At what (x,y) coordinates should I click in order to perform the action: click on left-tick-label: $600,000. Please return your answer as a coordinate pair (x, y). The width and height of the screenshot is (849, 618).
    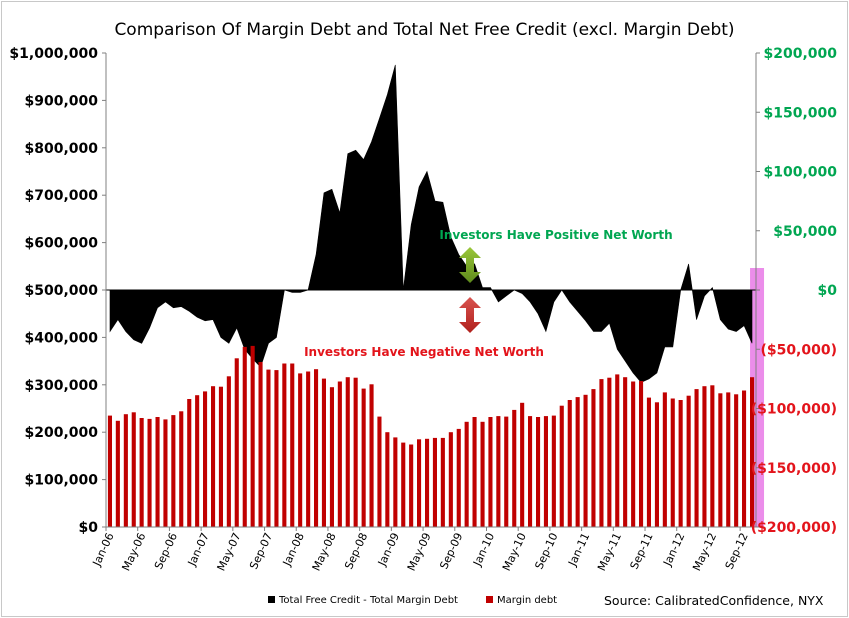
    Looking at the image, I should click on (61, 244).